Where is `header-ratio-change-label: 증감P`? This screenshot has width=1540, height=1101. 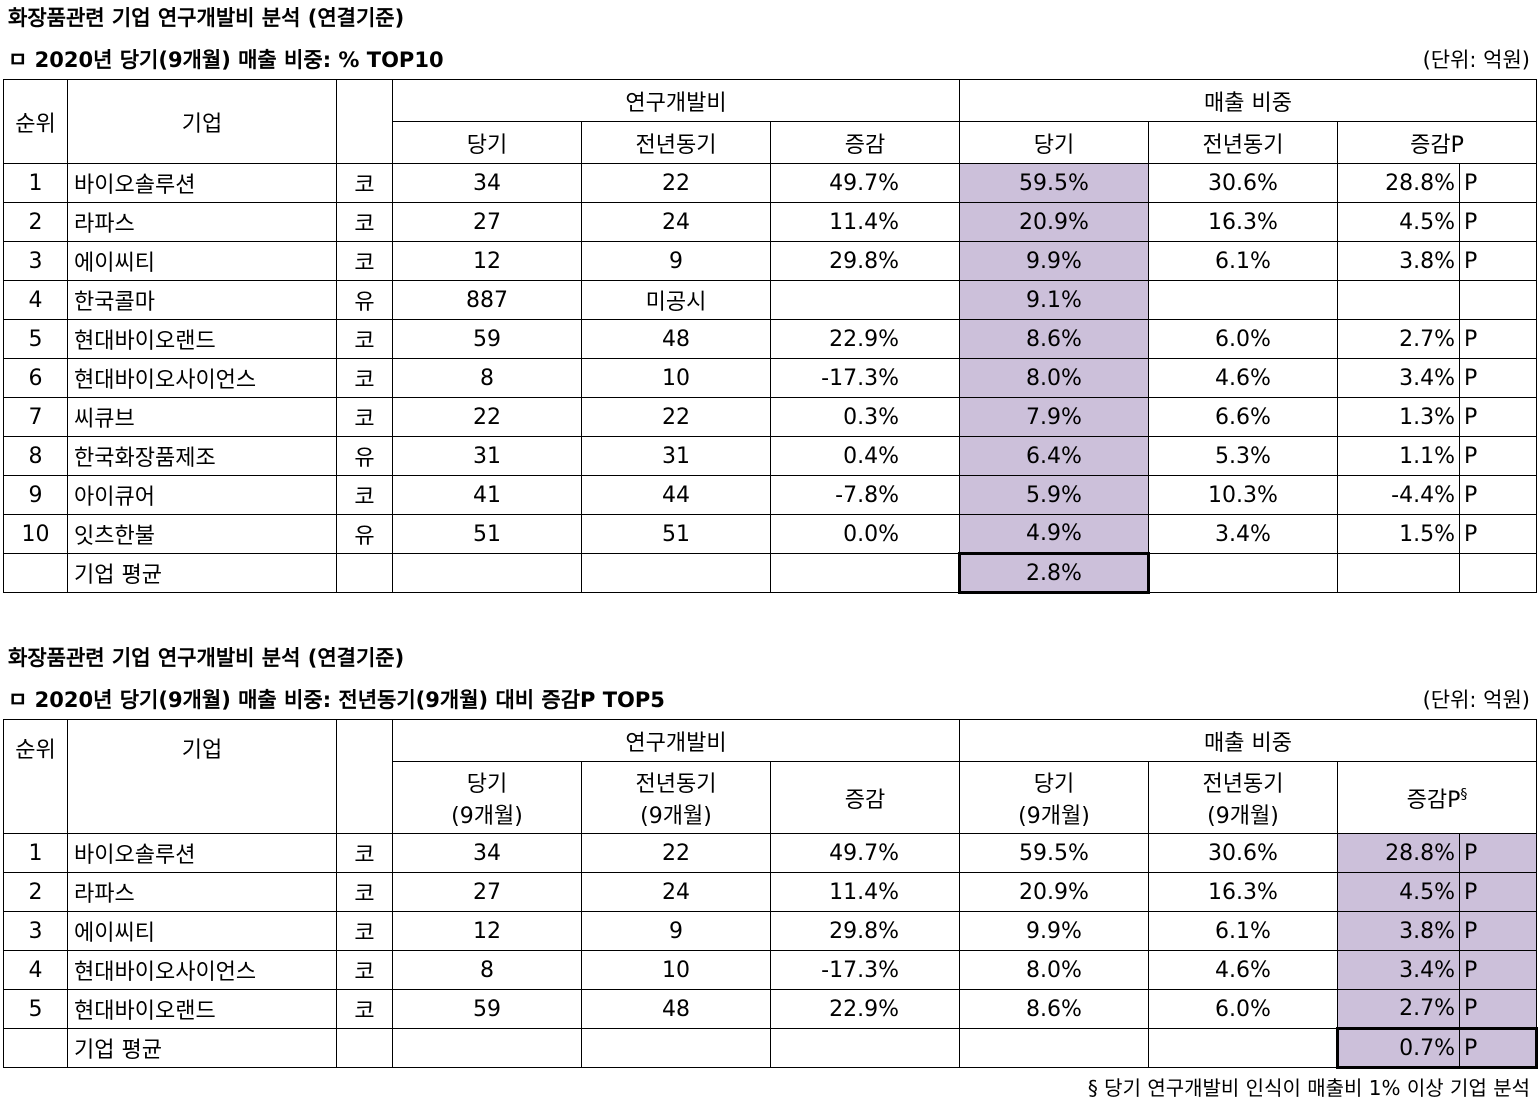 header-ratio-change-label: 증감P is located at coordinates (1433, 800).